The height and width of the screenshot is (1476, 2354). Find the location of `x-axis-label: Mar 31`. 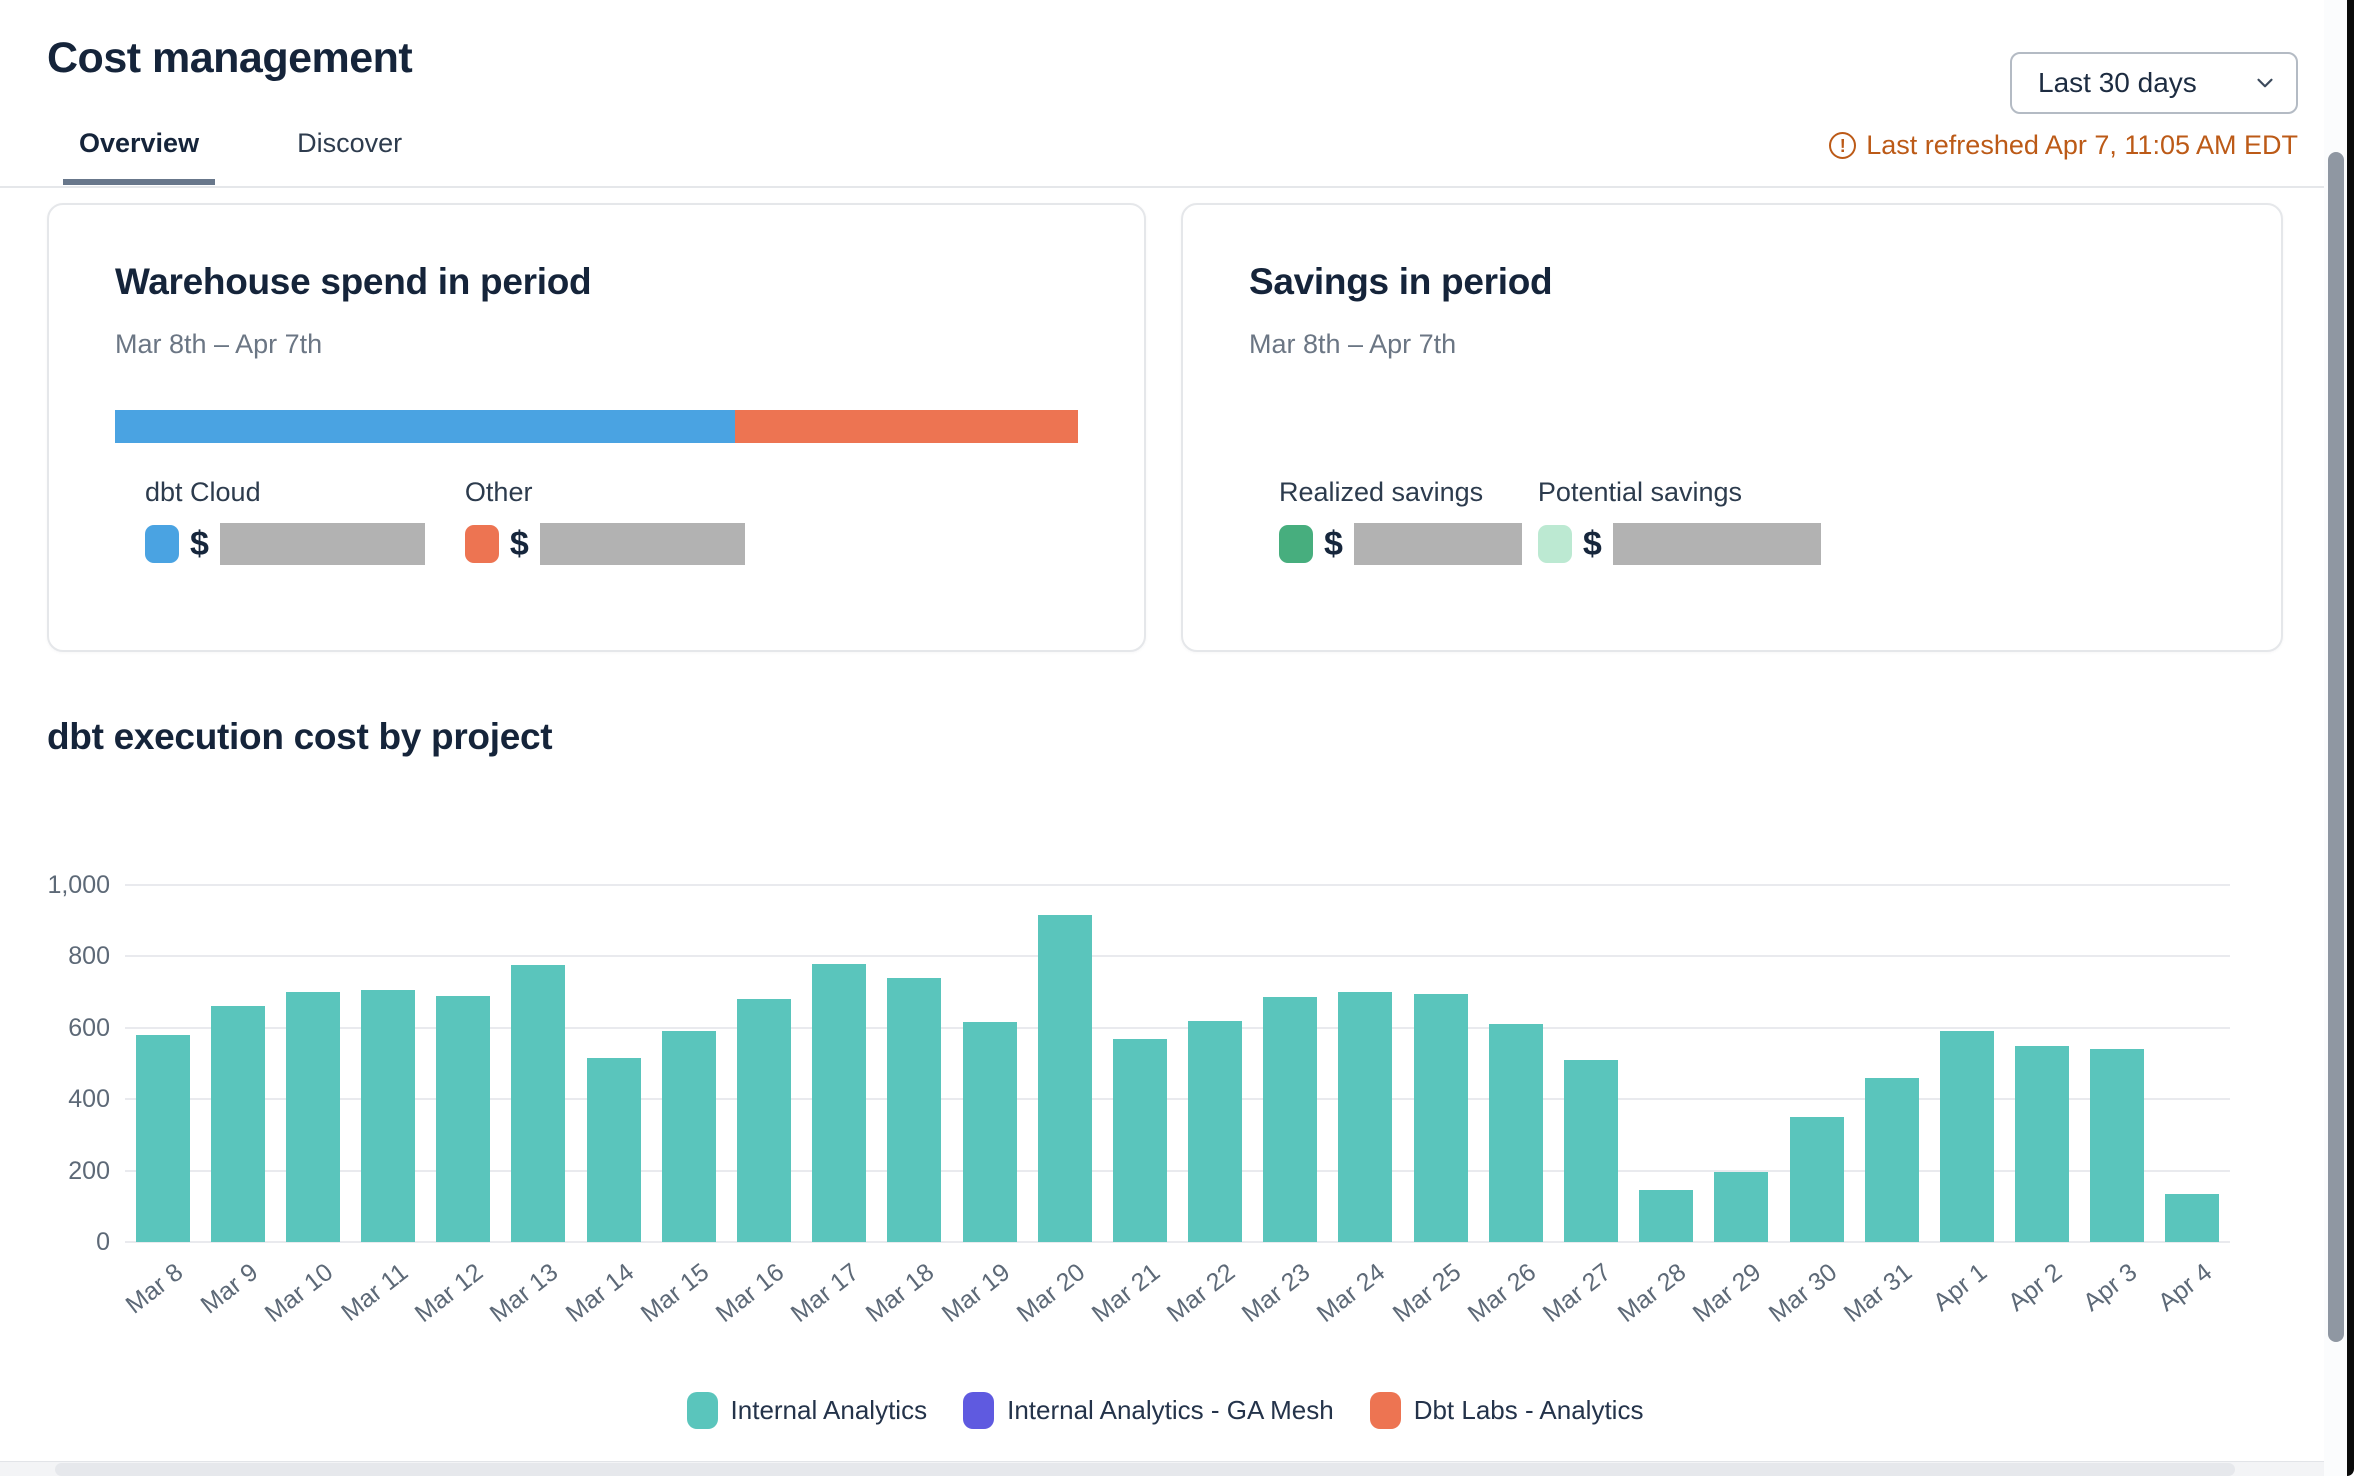

x-axis-label: Mar 31 is located at coordinates (1877, 1293).